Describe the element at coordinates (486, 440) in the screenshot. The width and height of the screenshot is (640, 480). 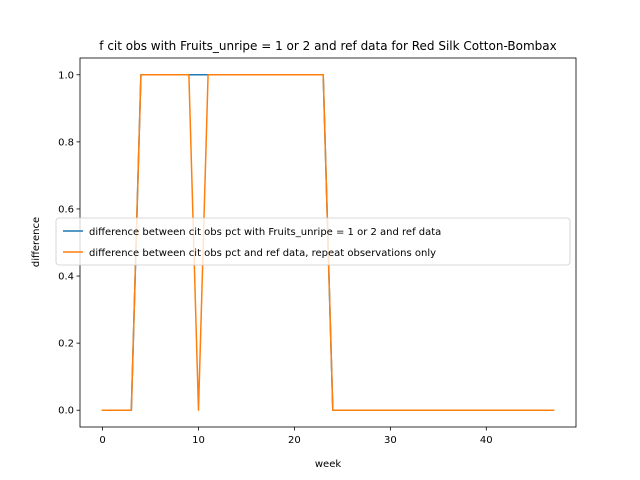
I see `x-tick-label: 40` at that location.